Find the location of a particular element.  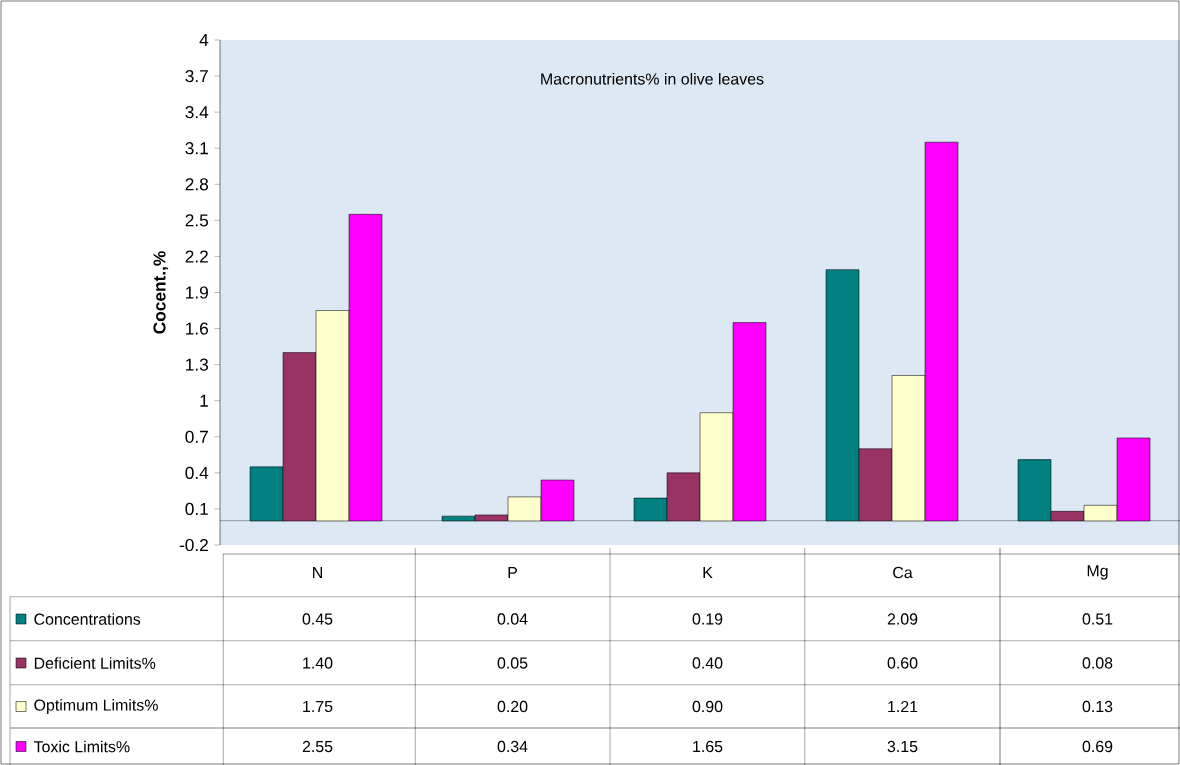

y-tick-label: 1.6 is located at coordinates (197, 328).